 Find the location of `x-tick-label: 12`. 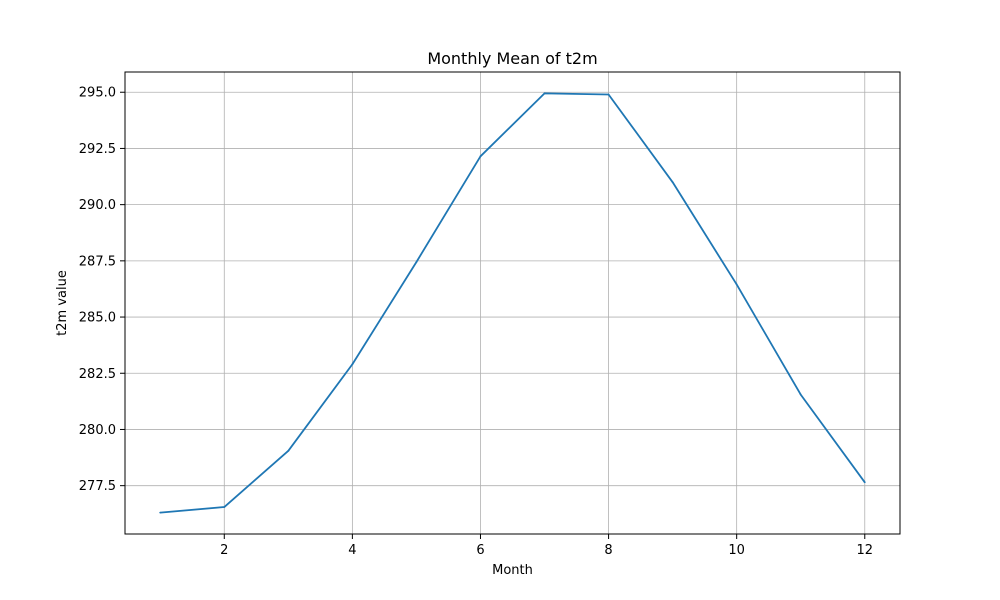

x-tick-label: 12 is located at coordinates (864, 550).